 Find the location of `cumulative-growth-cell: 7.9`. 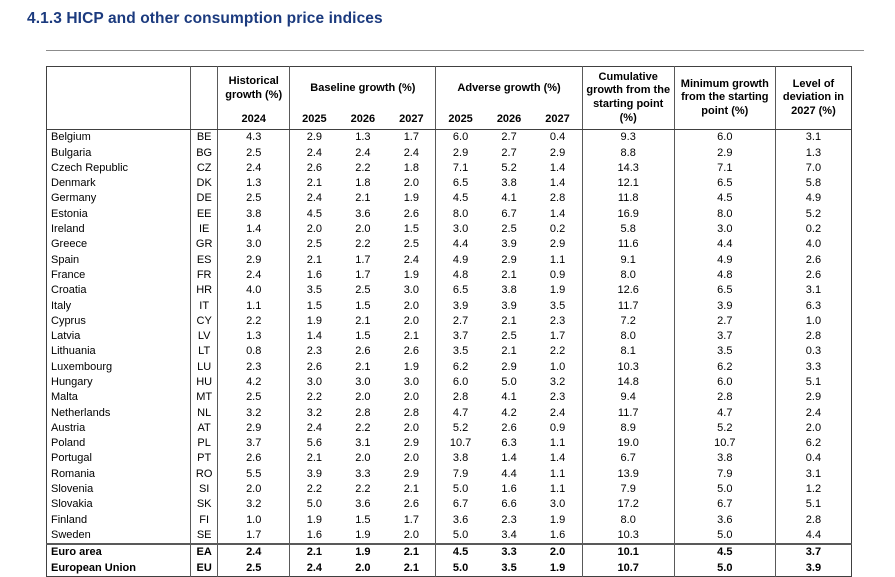

cumulative-growth-cell: 7.9 is located at coordinates (628, 490).